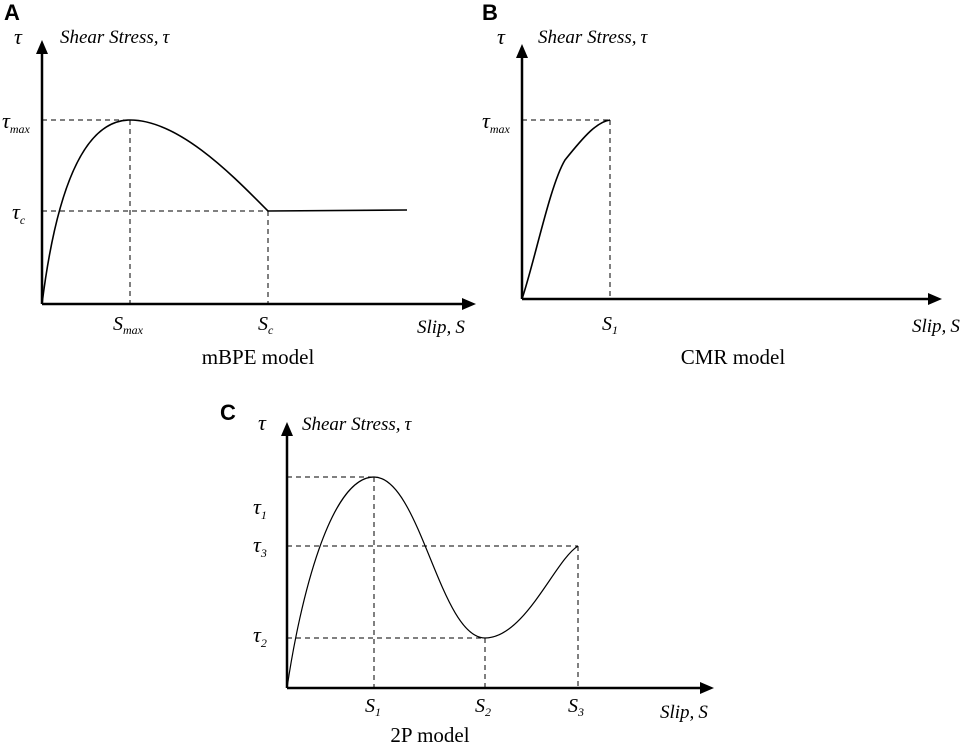  Describe the element at coordinates (378, 712) in the screenshot. I see `panel-c-xtick-s1-sub: 1` at that location.